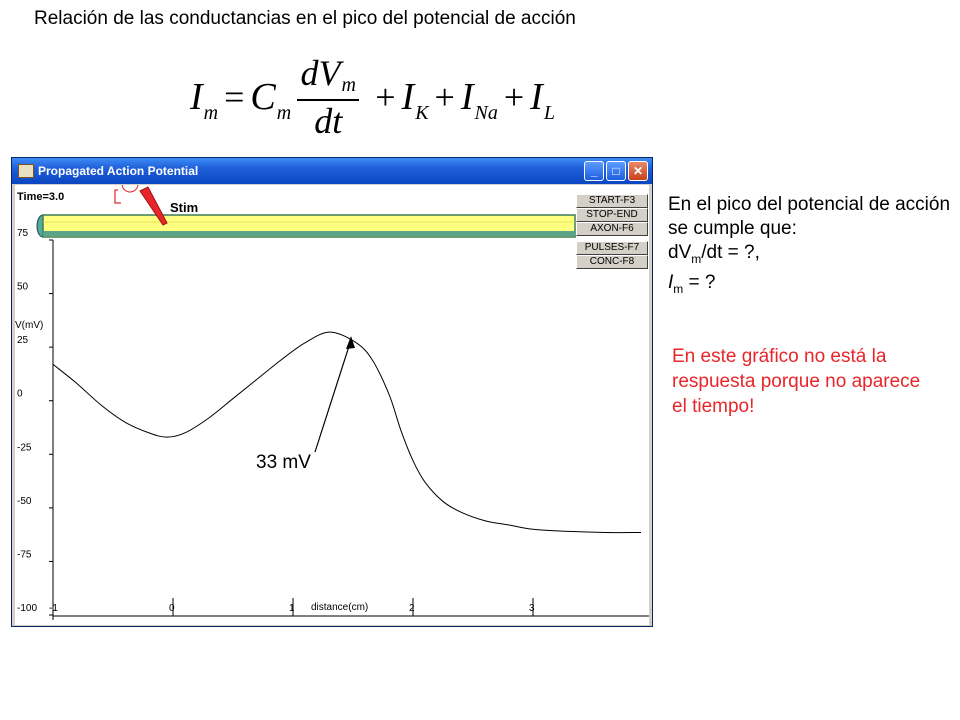 This screenshot has height=720, width=960. What do you see at coordinates (696, 258) in the screenshot?
I see `dv-subscript: m` at bounding box center [696, 258].